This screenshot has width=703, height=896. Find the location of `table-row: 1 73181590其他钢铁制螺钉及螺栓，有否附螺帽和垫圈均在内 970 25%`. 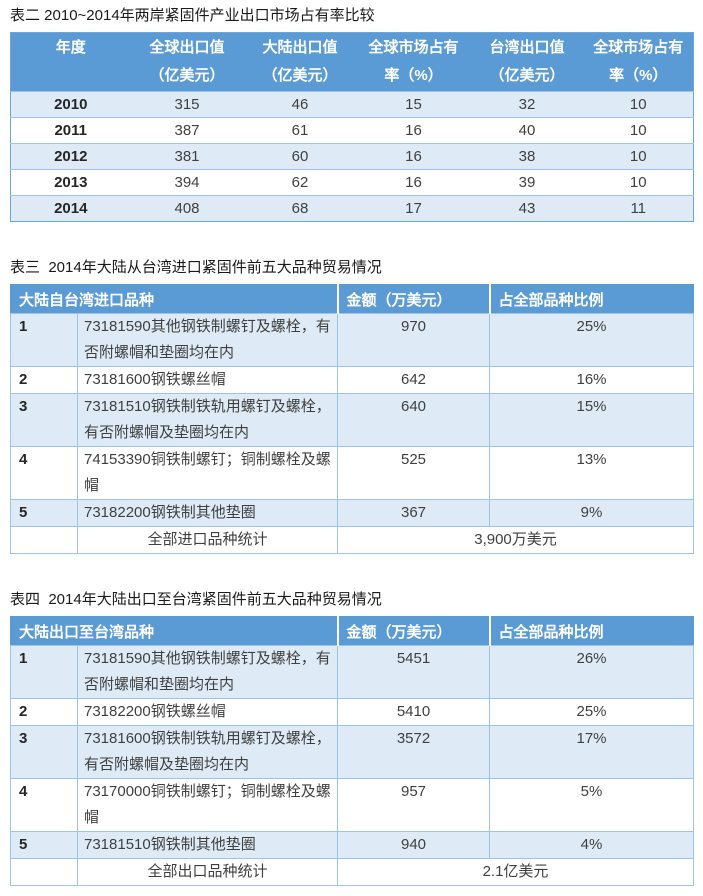

table-row: 1 73181590其他钢铁制螺钉及螺栓，有否附螺帽和垫圈均在内 970 25% is located at coordinates (352, 340).